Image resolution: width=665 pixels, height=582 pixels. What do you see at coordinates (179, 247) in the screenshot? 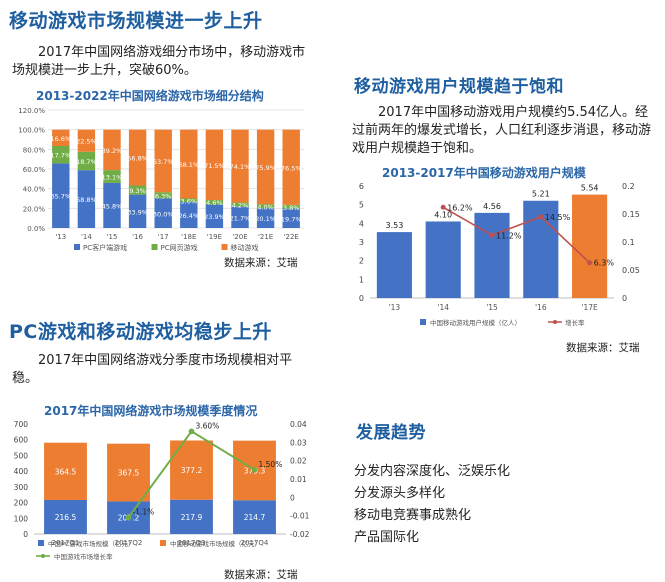
I see `legend-label: PC网页游戏` at bounding box center [179, 247].